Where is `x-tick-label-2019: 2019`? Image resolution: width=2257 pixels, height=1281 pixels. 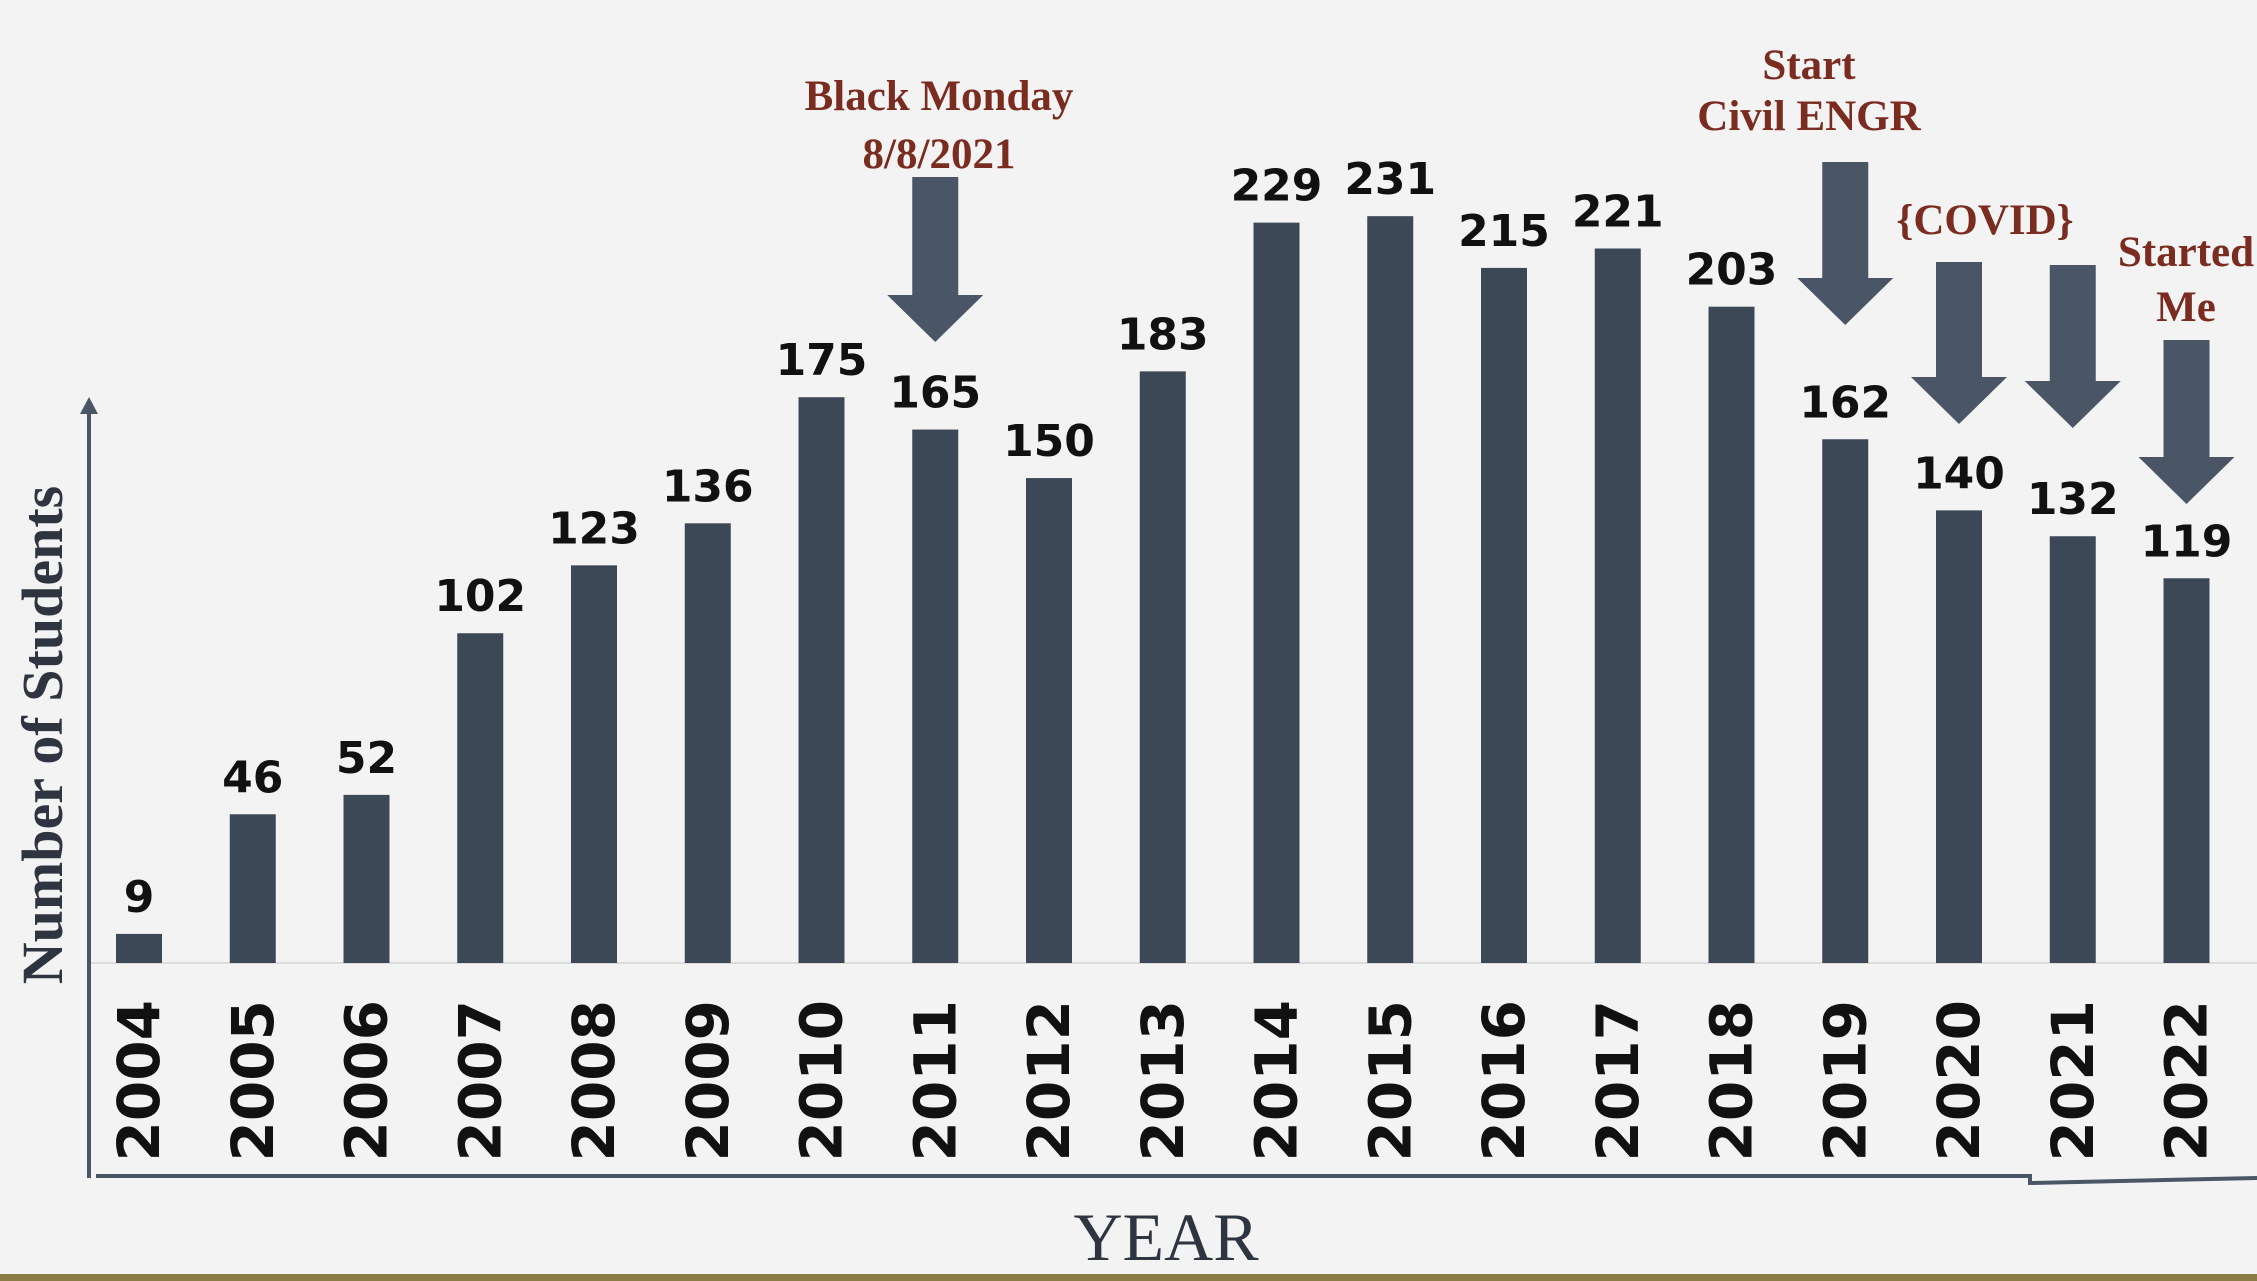 x-tick-label-2019: 2019 is located at coordinates (1845, 1080).